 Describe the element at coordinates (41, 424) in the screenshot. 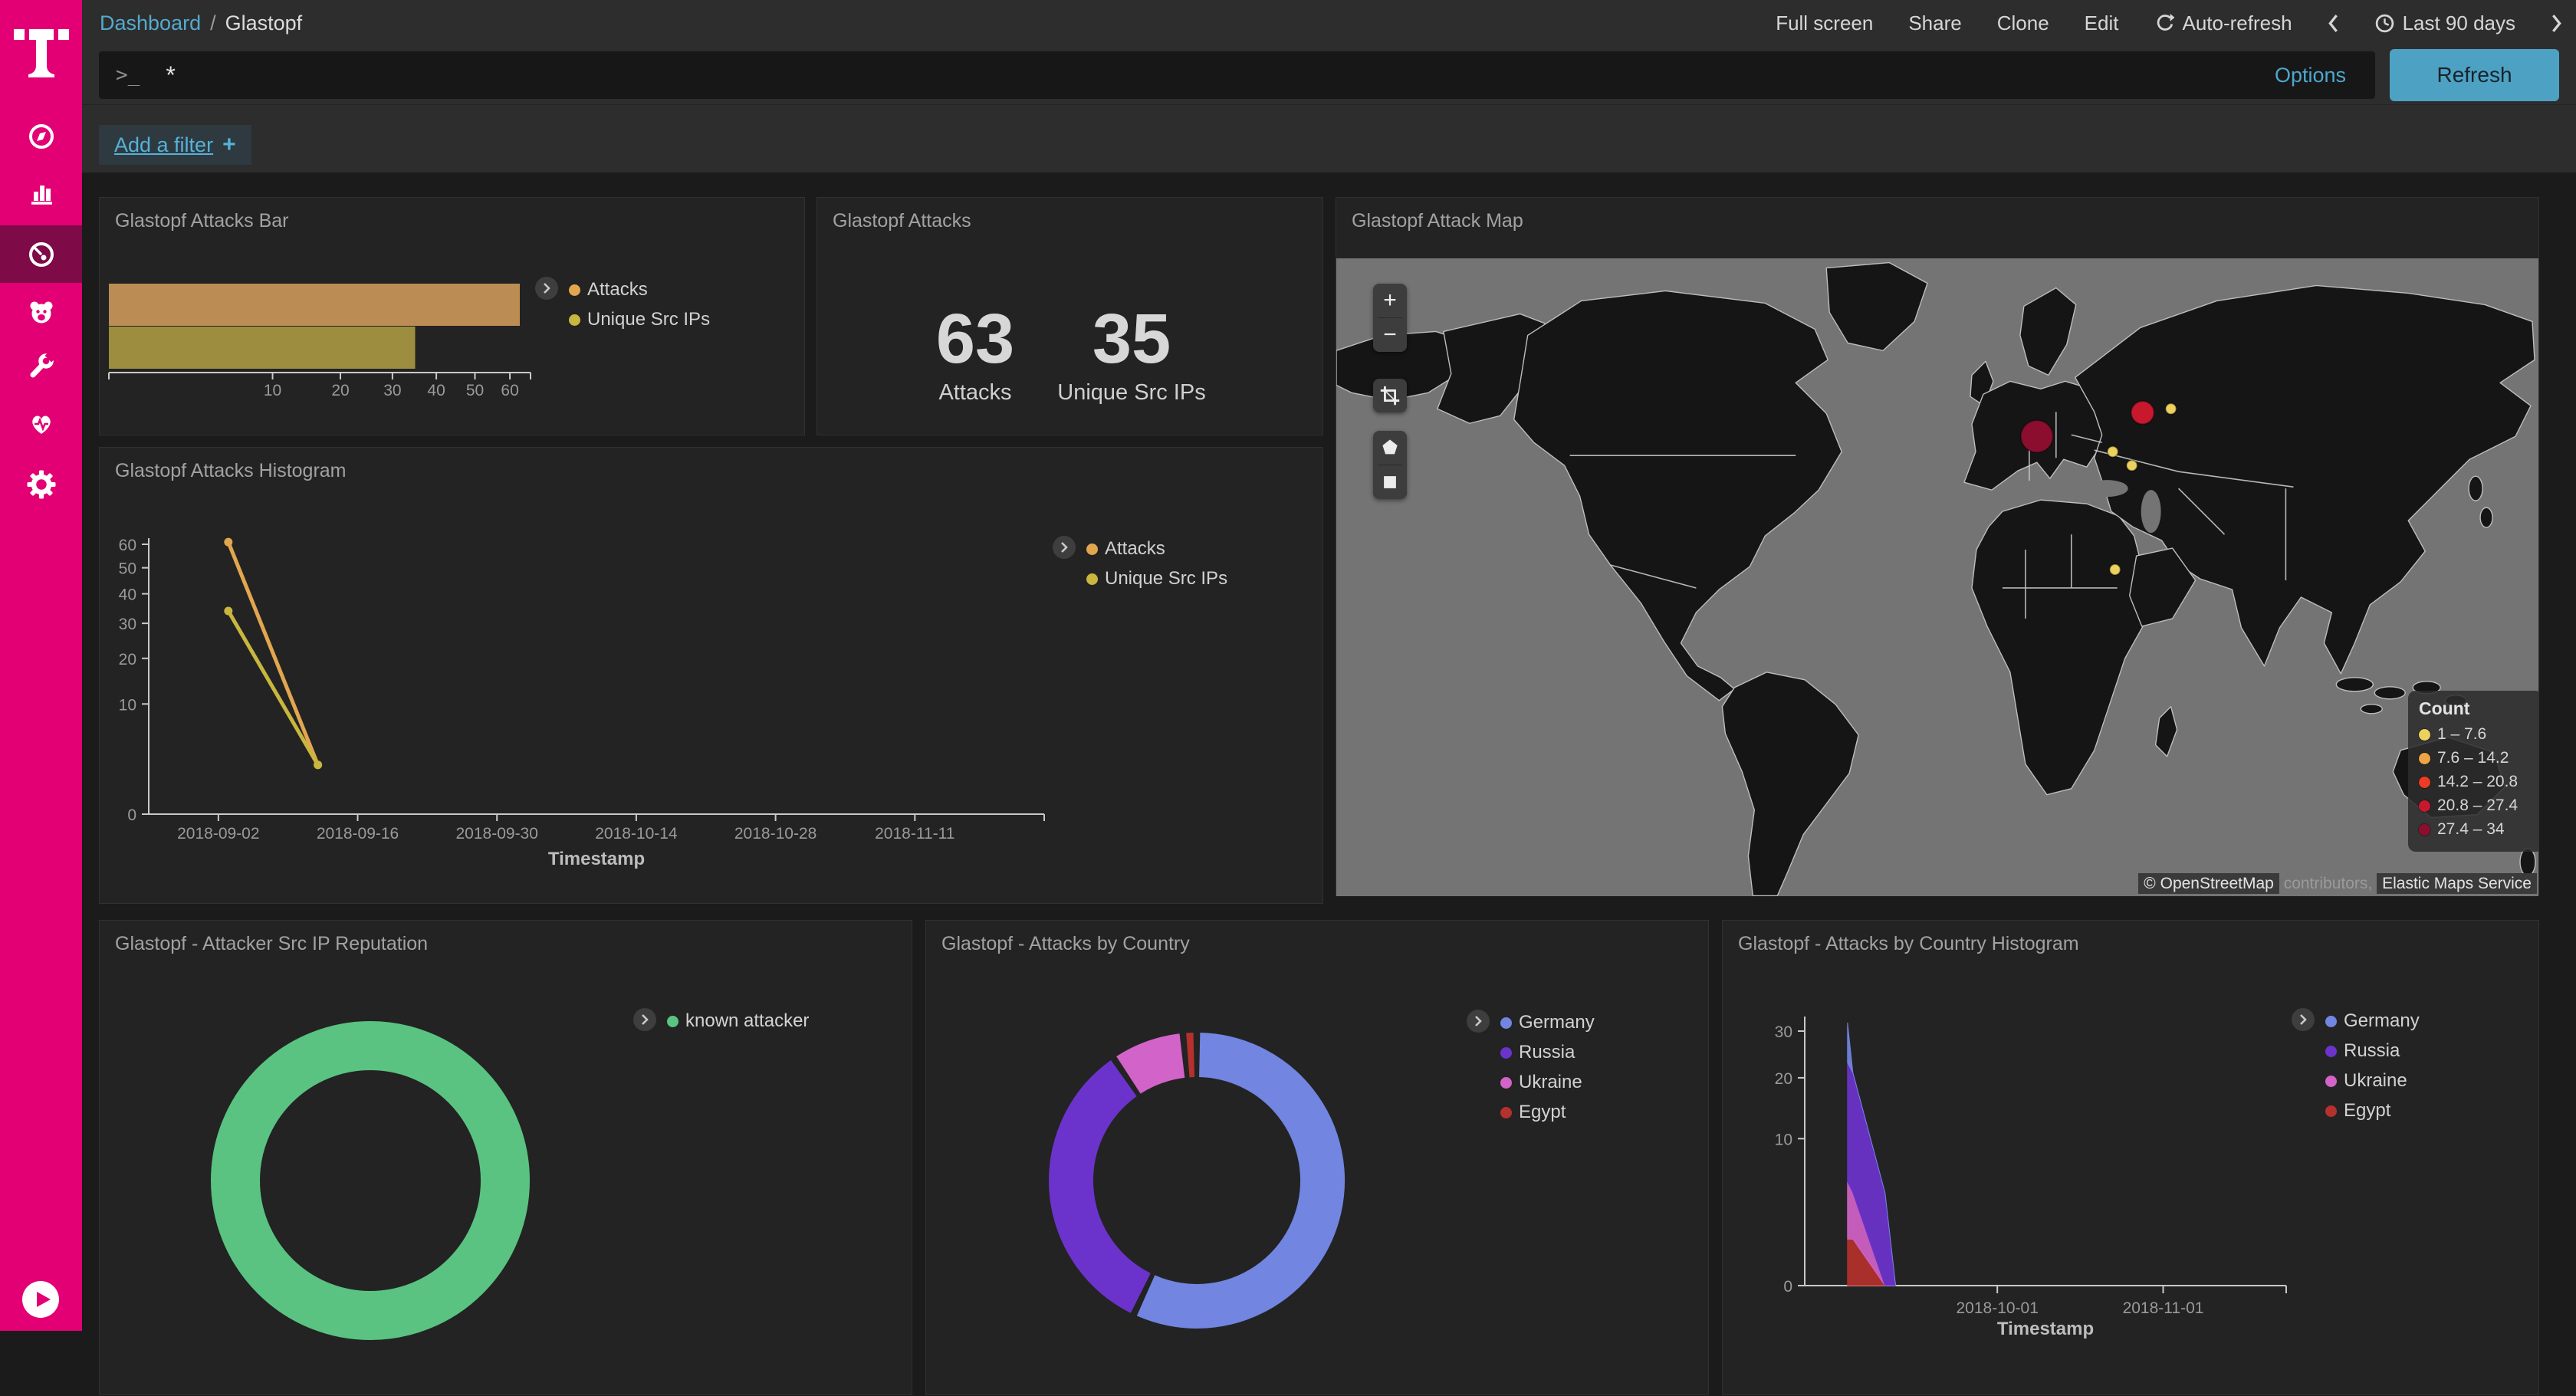

I see `sidebar-item-monitoring` at that location.